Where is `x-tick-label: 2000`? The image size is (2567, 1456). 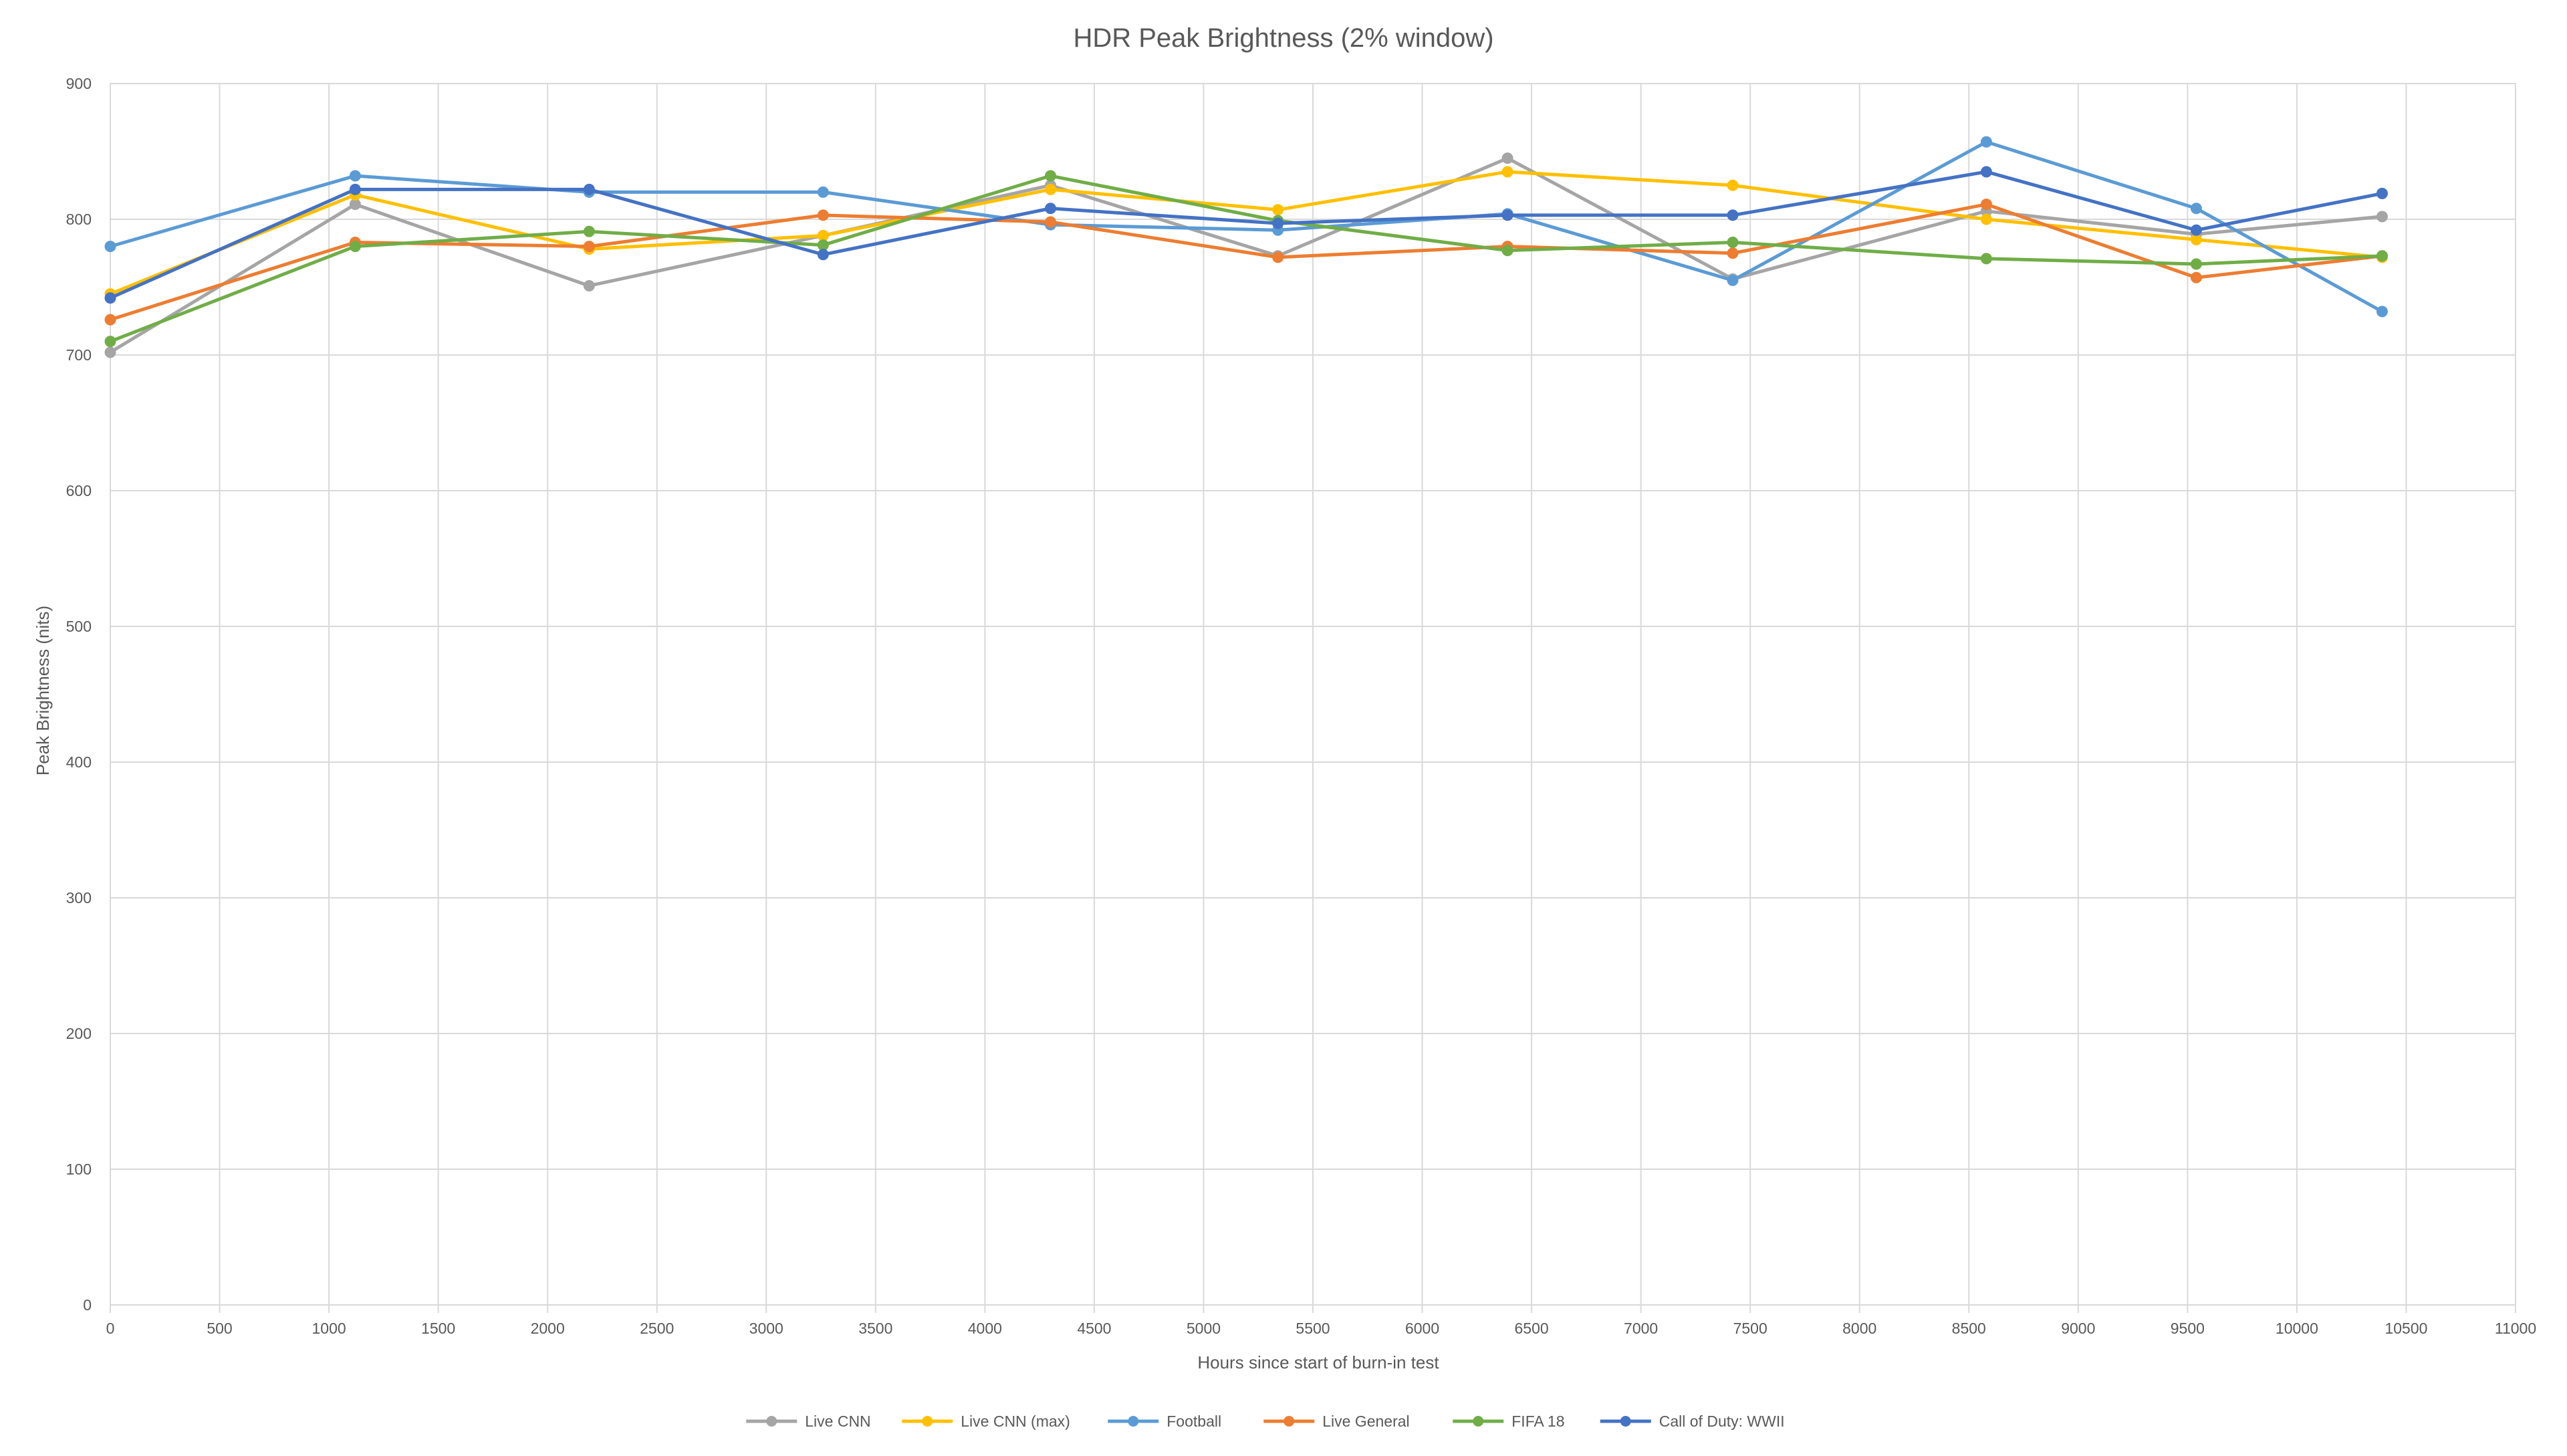
x-tick-label: 2000 is located at coordinates (548, 1328).